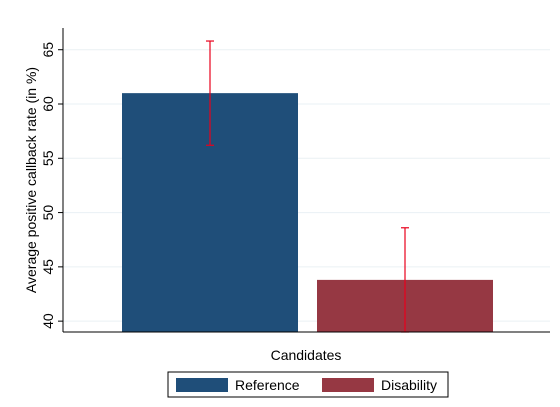 The image size is (560, 407). I want to click on y-tick-label: 55, so click(48, 158).